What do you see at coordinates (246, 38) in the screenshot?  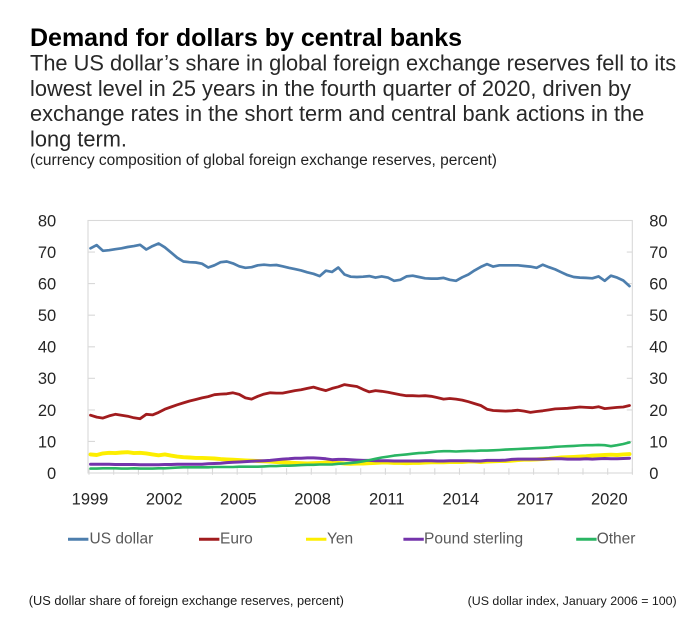 I see `svg-text:Demand for dollars by central: Demand for dollars by central banks` at bounding box center [246, 38].